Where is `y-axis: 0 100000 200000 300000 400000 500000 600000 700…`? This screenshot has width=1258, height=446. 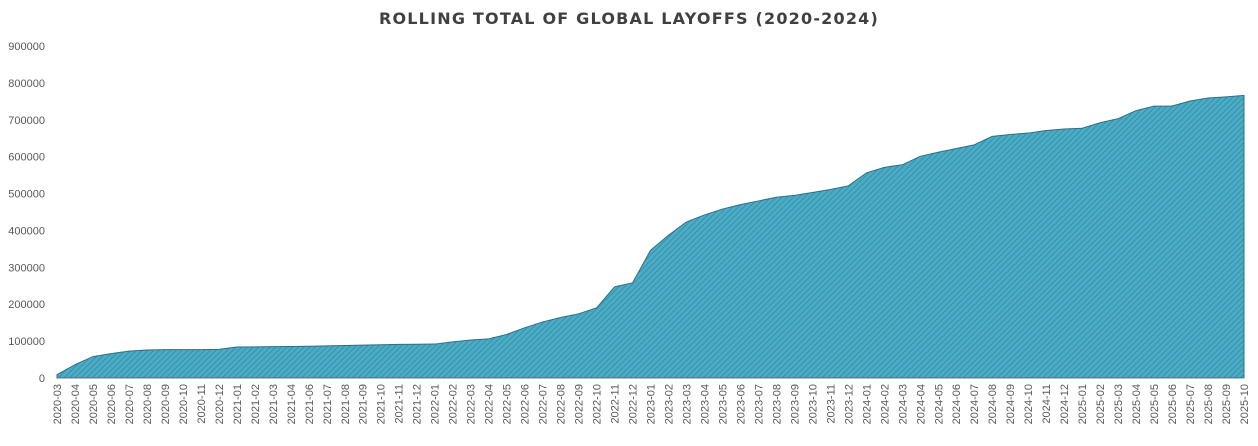
y-axis: 0 100000 200000 300000 400000 500000 600000 700… is located at coordinates (26, 213).